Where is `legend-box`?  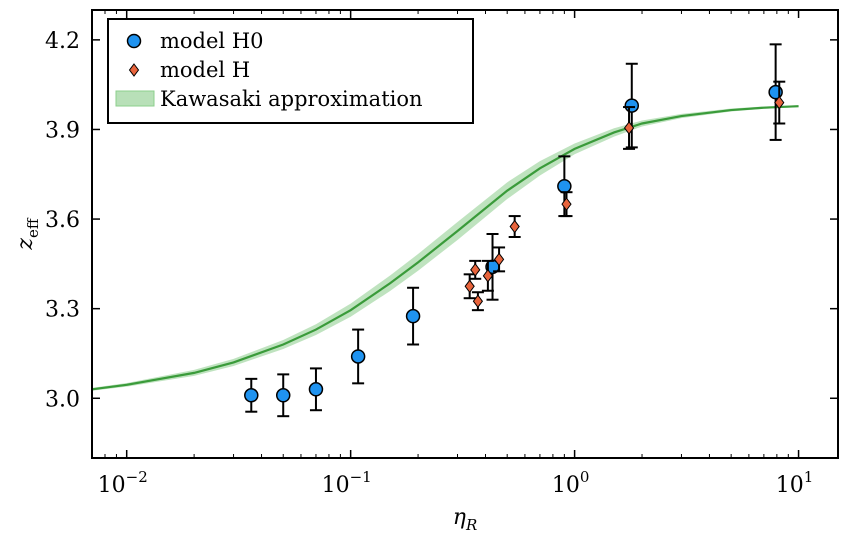
legend-box is located at coordinates (290, 71).